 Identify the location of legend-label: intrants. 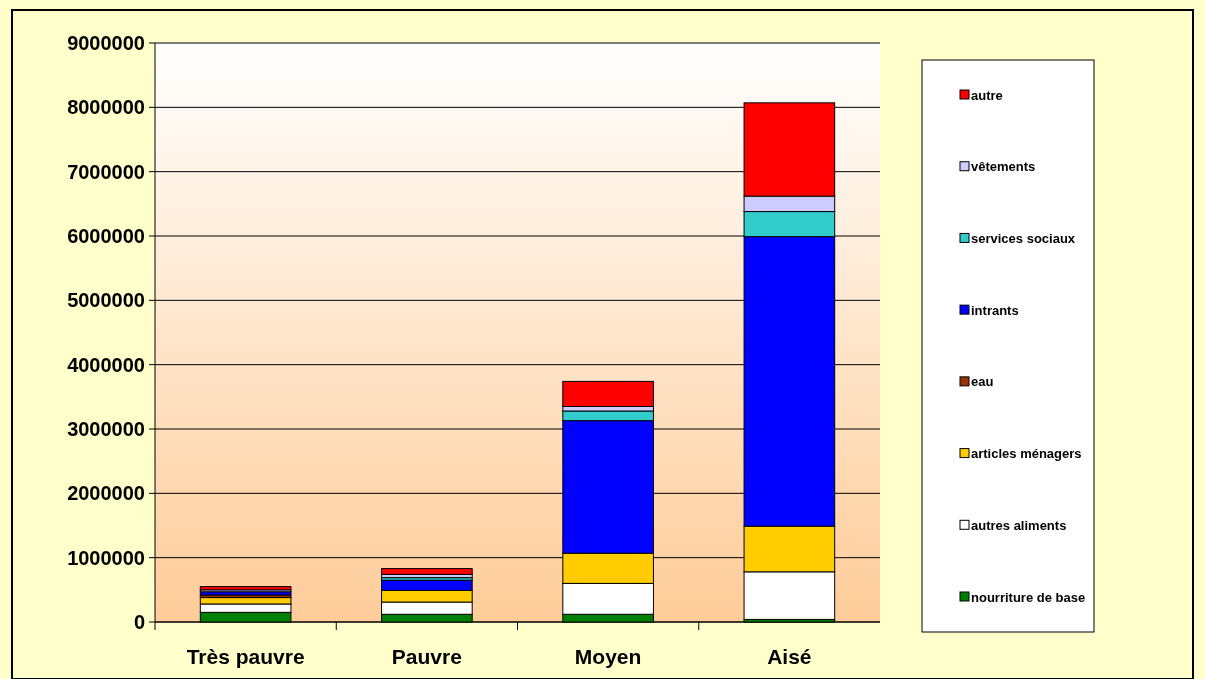
(995, 310).